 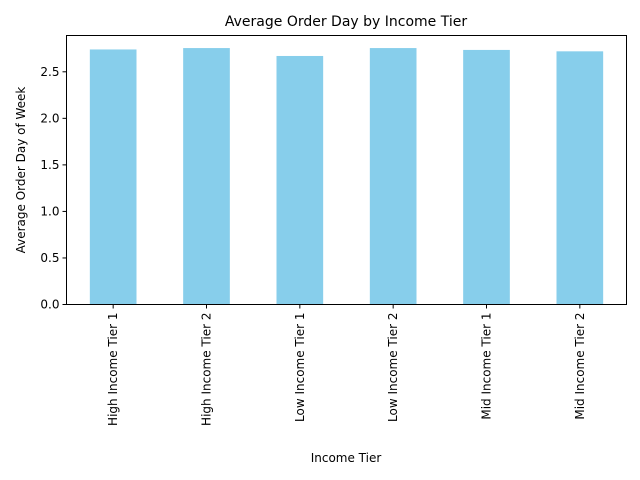 I want to click on y-tick-label: 0.5, so click(x=49, y=258).